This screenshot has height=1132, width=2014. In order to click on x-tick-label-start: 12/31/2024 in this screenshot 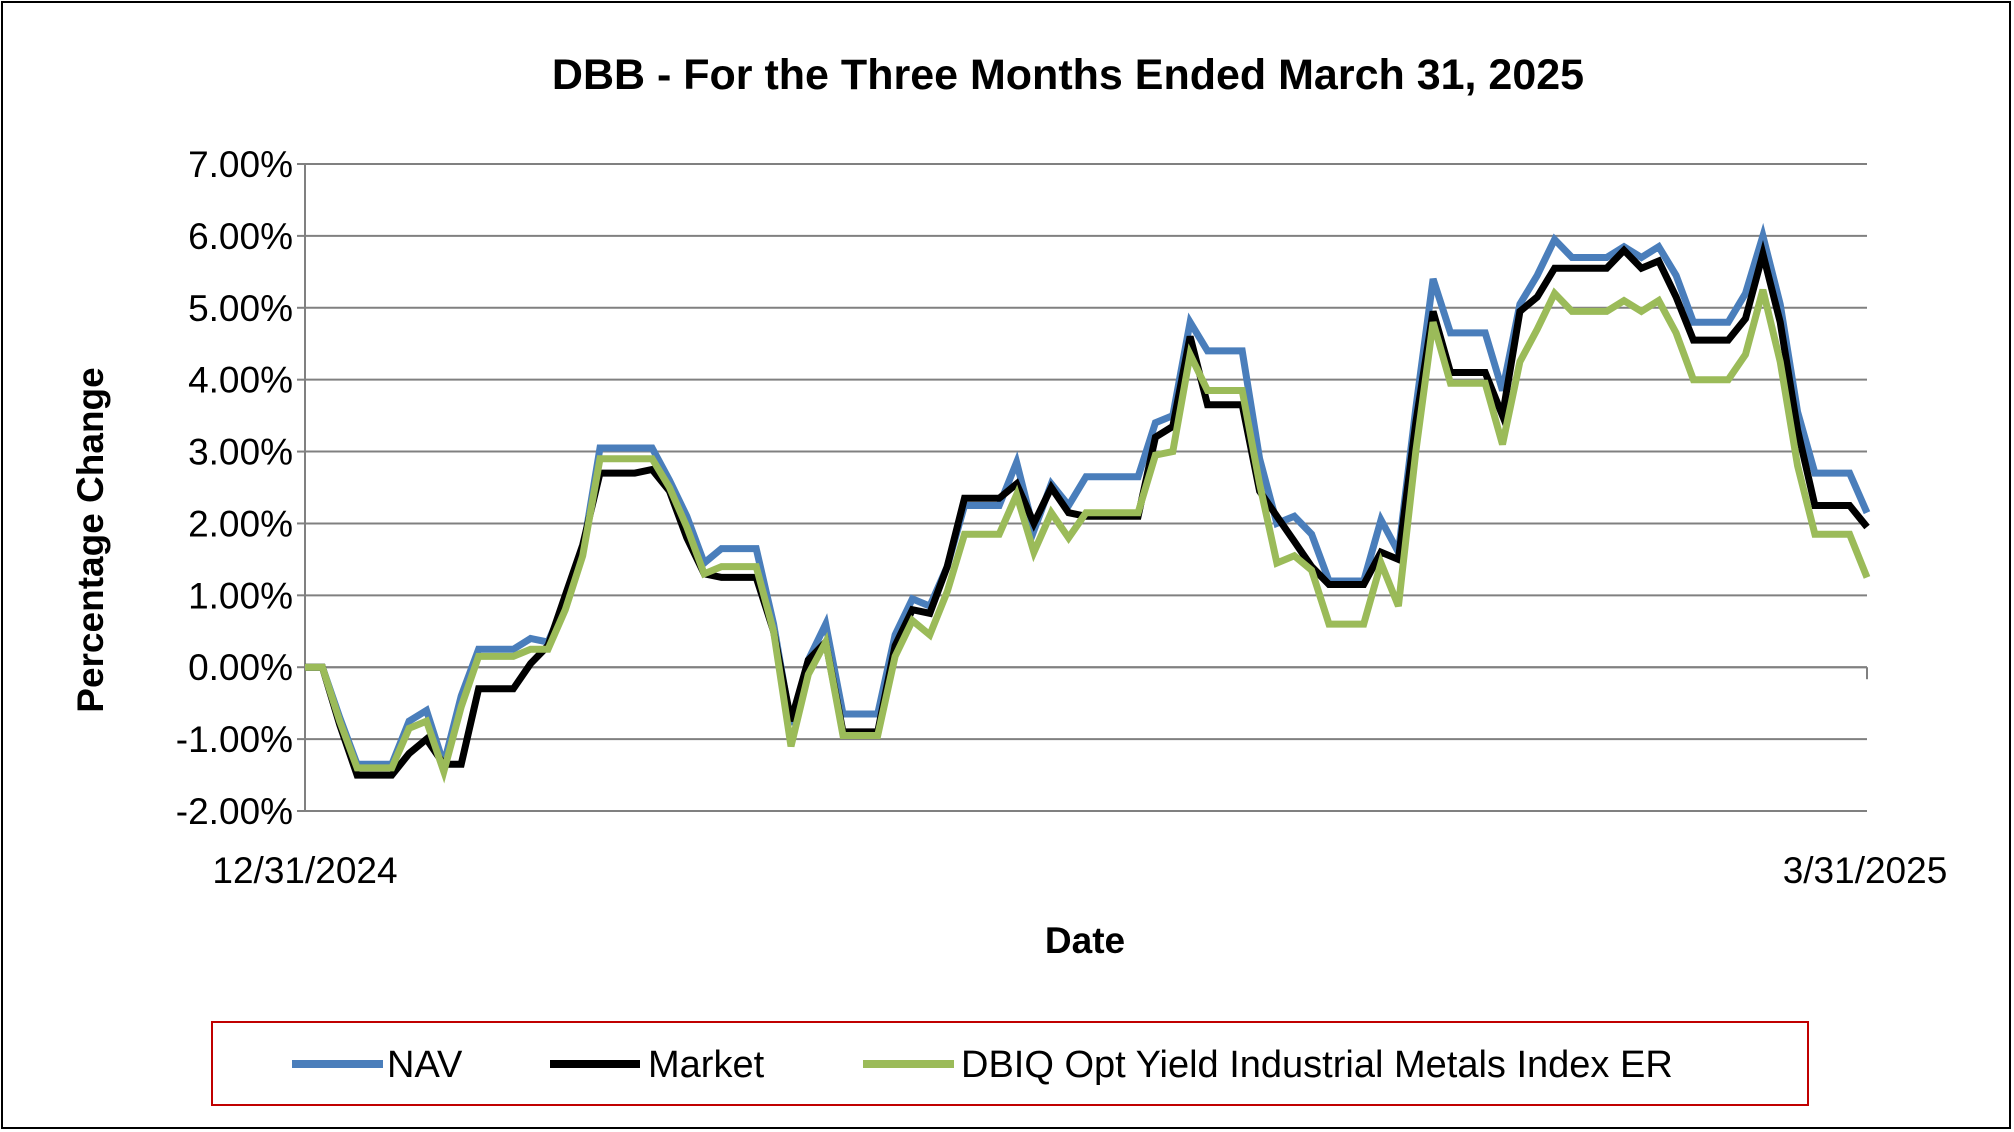, I will do `click(304, 870)`.